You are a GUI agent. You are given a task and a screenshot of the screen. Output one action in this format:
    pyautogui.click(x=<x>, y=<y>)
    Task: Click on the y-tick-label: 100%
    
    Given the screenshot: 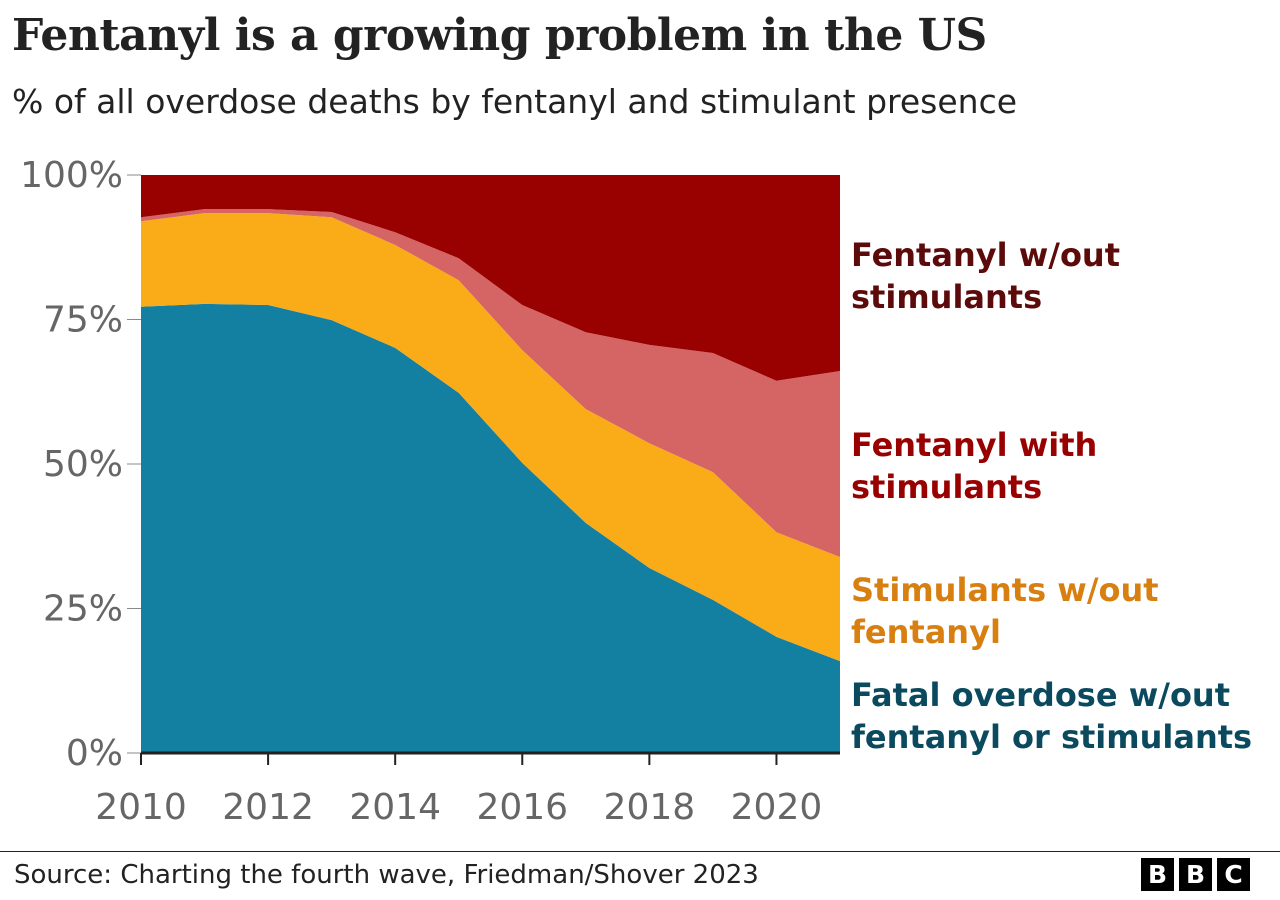 What is the action you would take?
    pyautogui.click(x=71, y=175)
    